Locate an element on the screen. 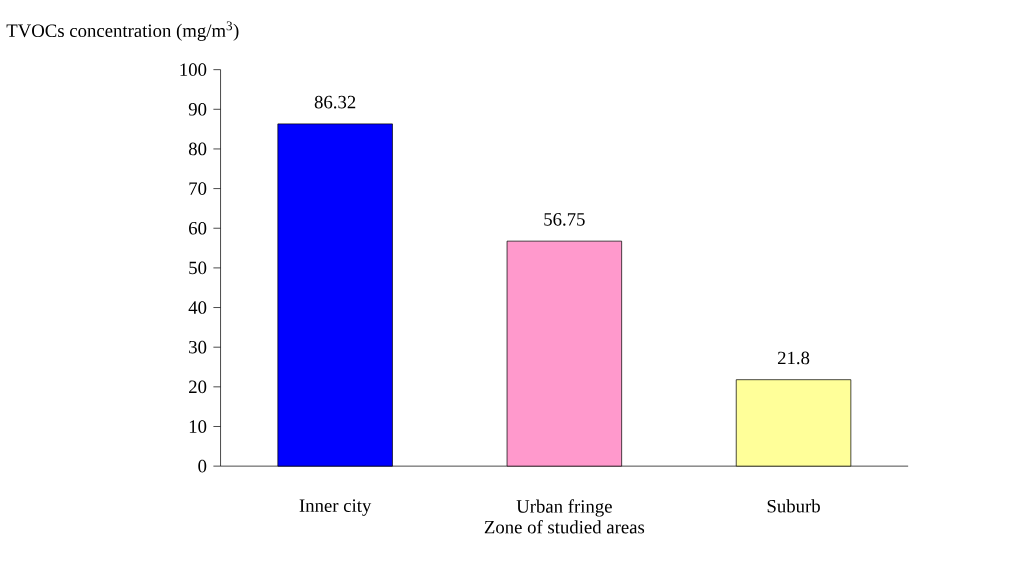  y-tick-label: 0 is located at coordinates (202, 466).